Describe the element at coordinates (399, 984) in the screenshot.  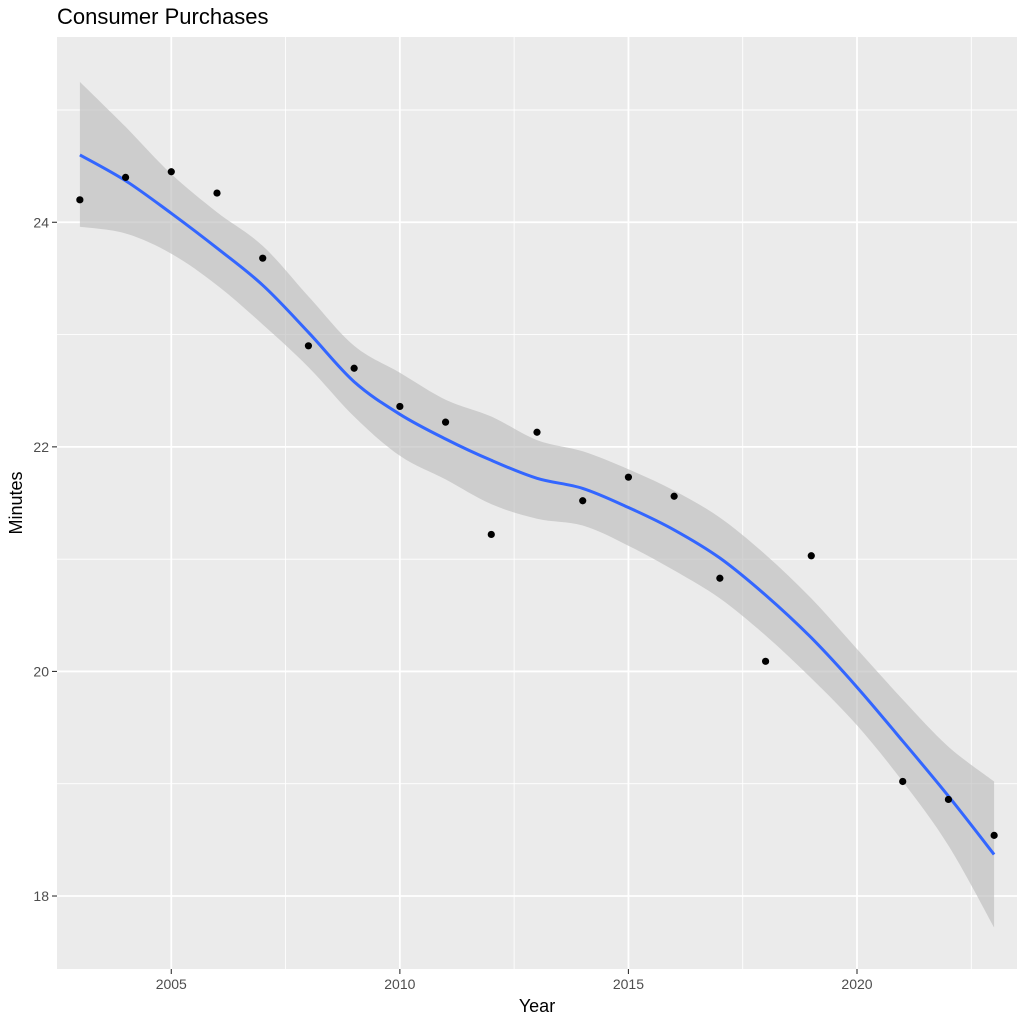
I see `x-tick-label: 2010` at that location.